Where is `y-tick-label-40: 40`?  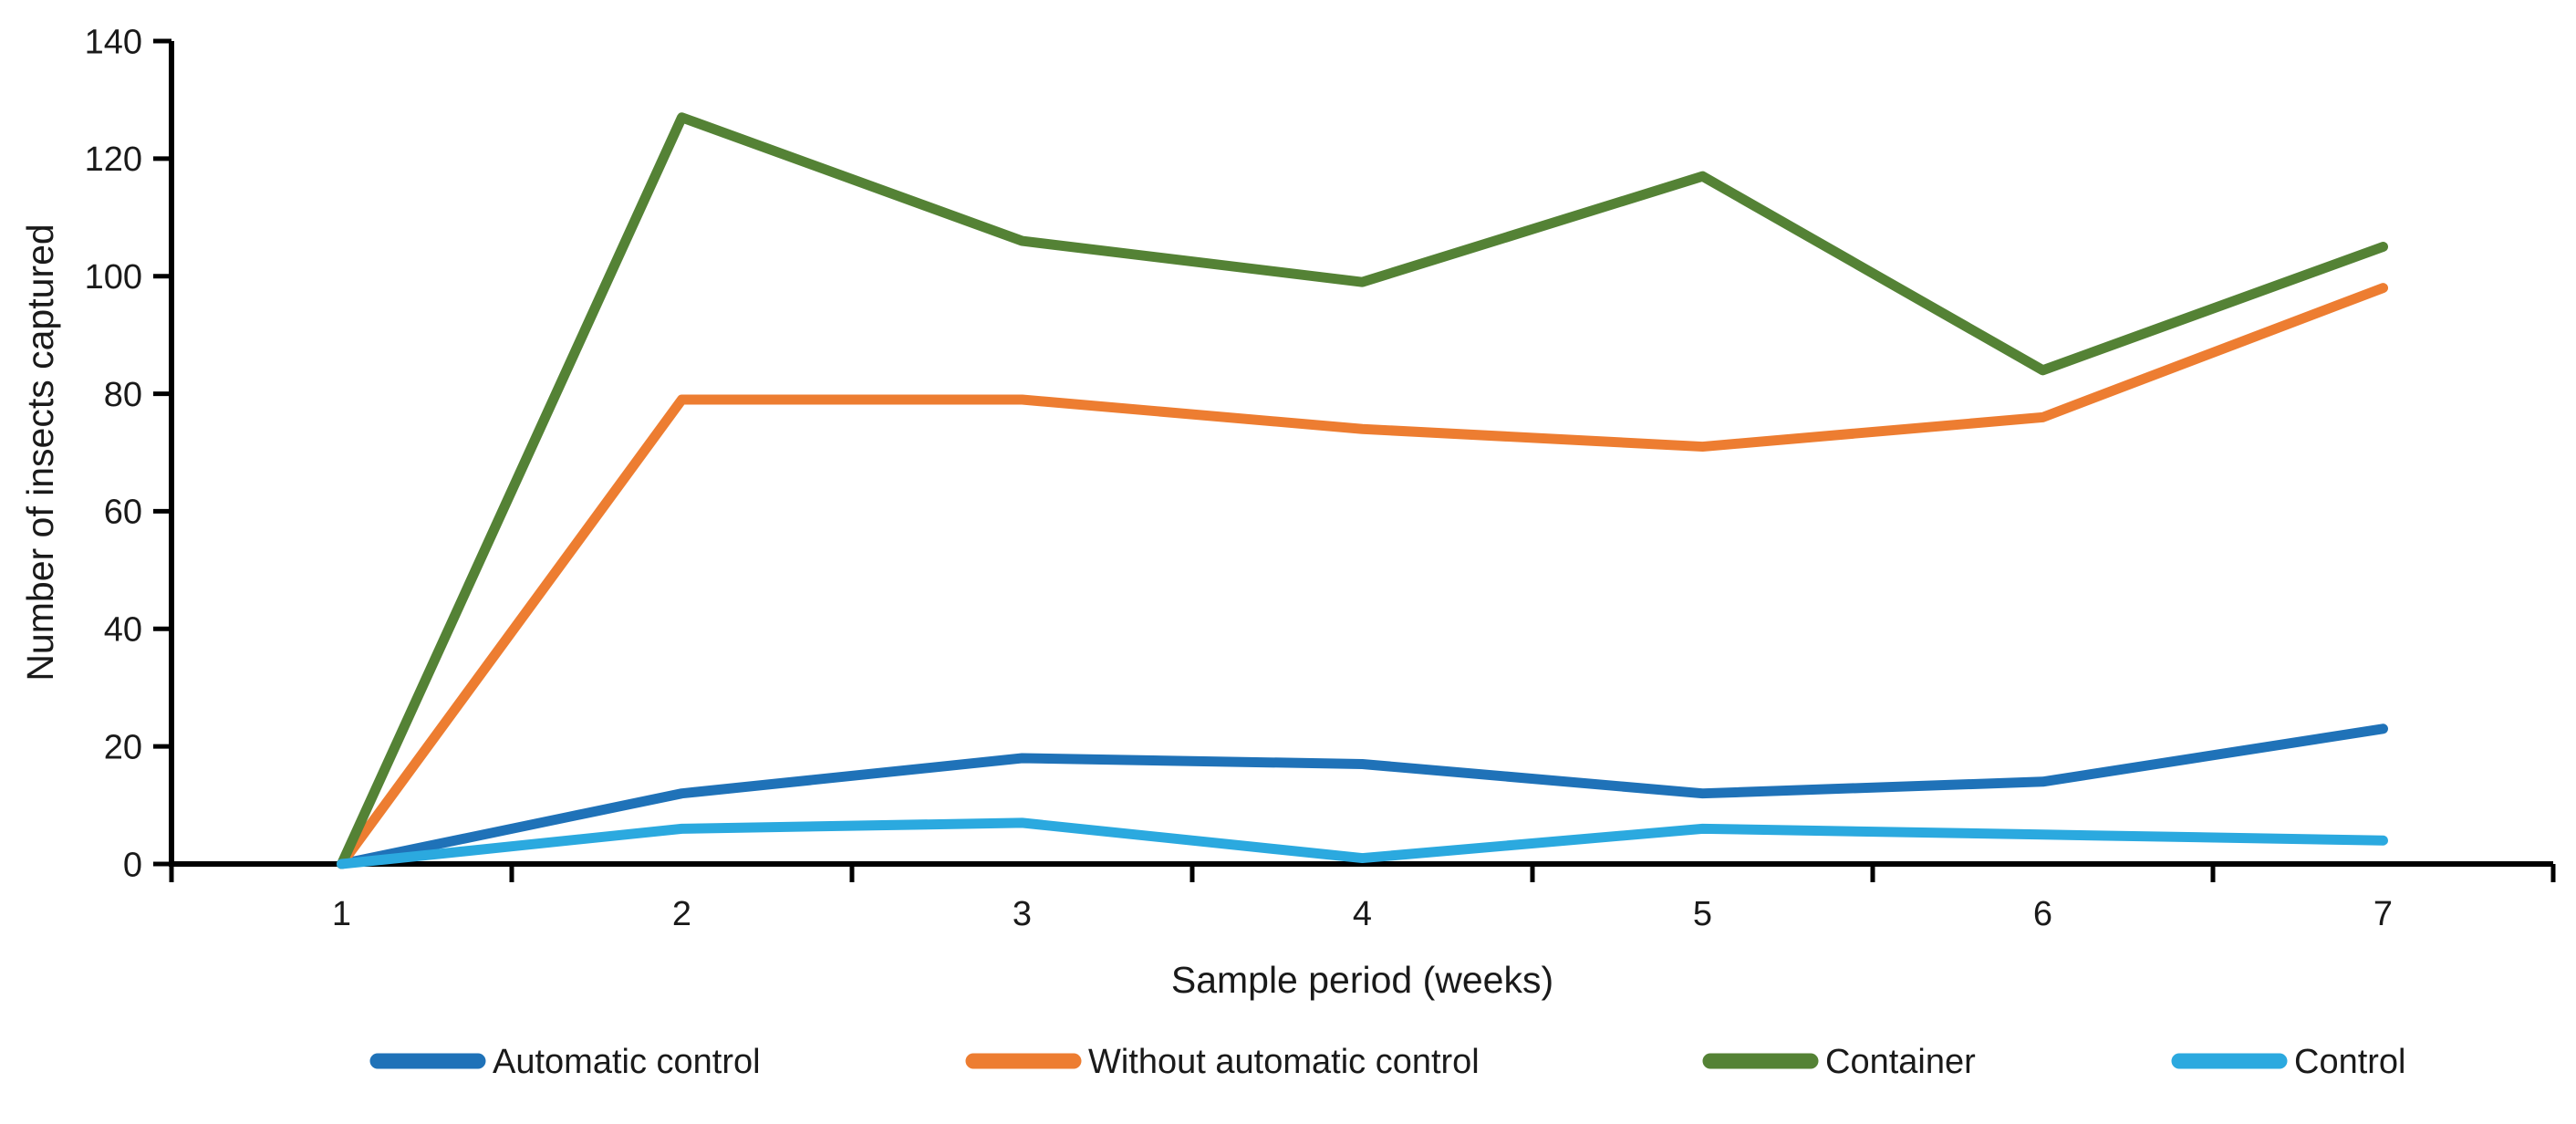 y-tick-label-40: 40 is located at coordinates (123, 630).